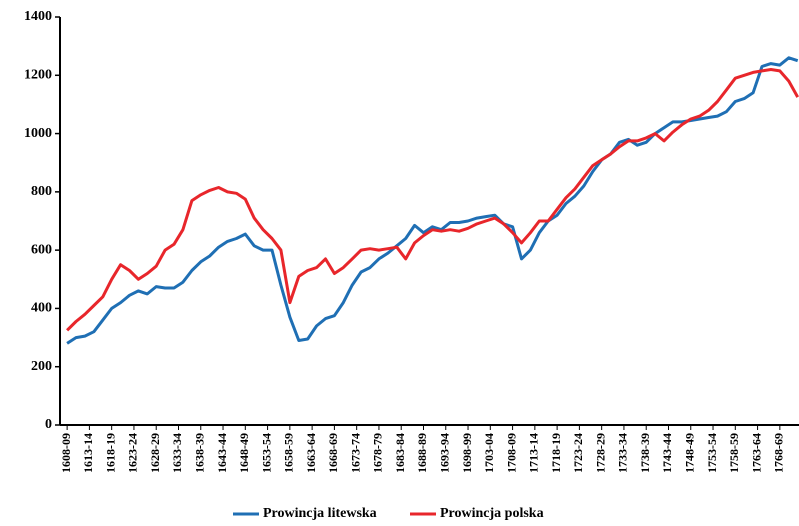 The height and width of the screenshot is (526, 799). I want to click on x-tick-label: 1673-74, so click(355, 453).